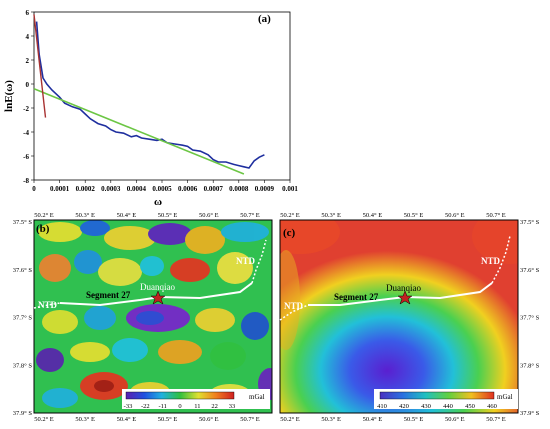 The height and width of the screenshot is (429, 550). I want to click on colorbar-tick-label: 0, so click(179, 406).